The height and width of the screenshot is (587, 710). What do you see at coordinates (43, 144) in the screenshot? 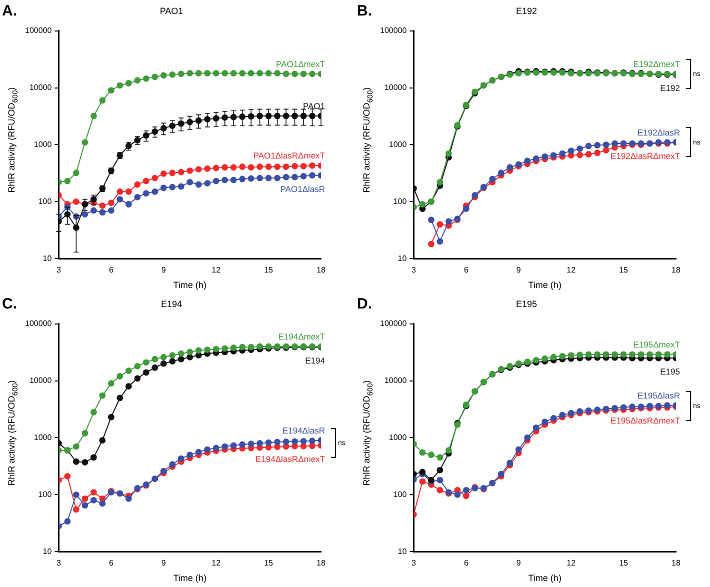
I see `y-tick-label: 1000` at bounding box center [43, 144].